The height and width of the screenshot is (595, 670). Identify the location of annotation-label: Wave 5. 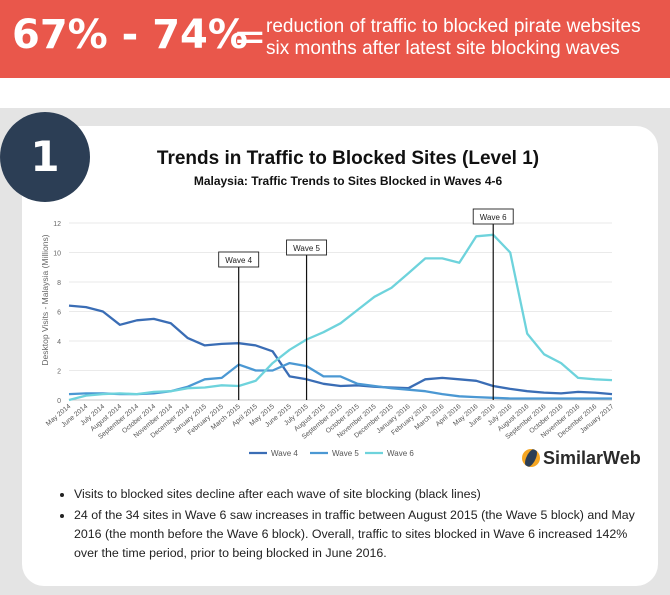
(306, 248).